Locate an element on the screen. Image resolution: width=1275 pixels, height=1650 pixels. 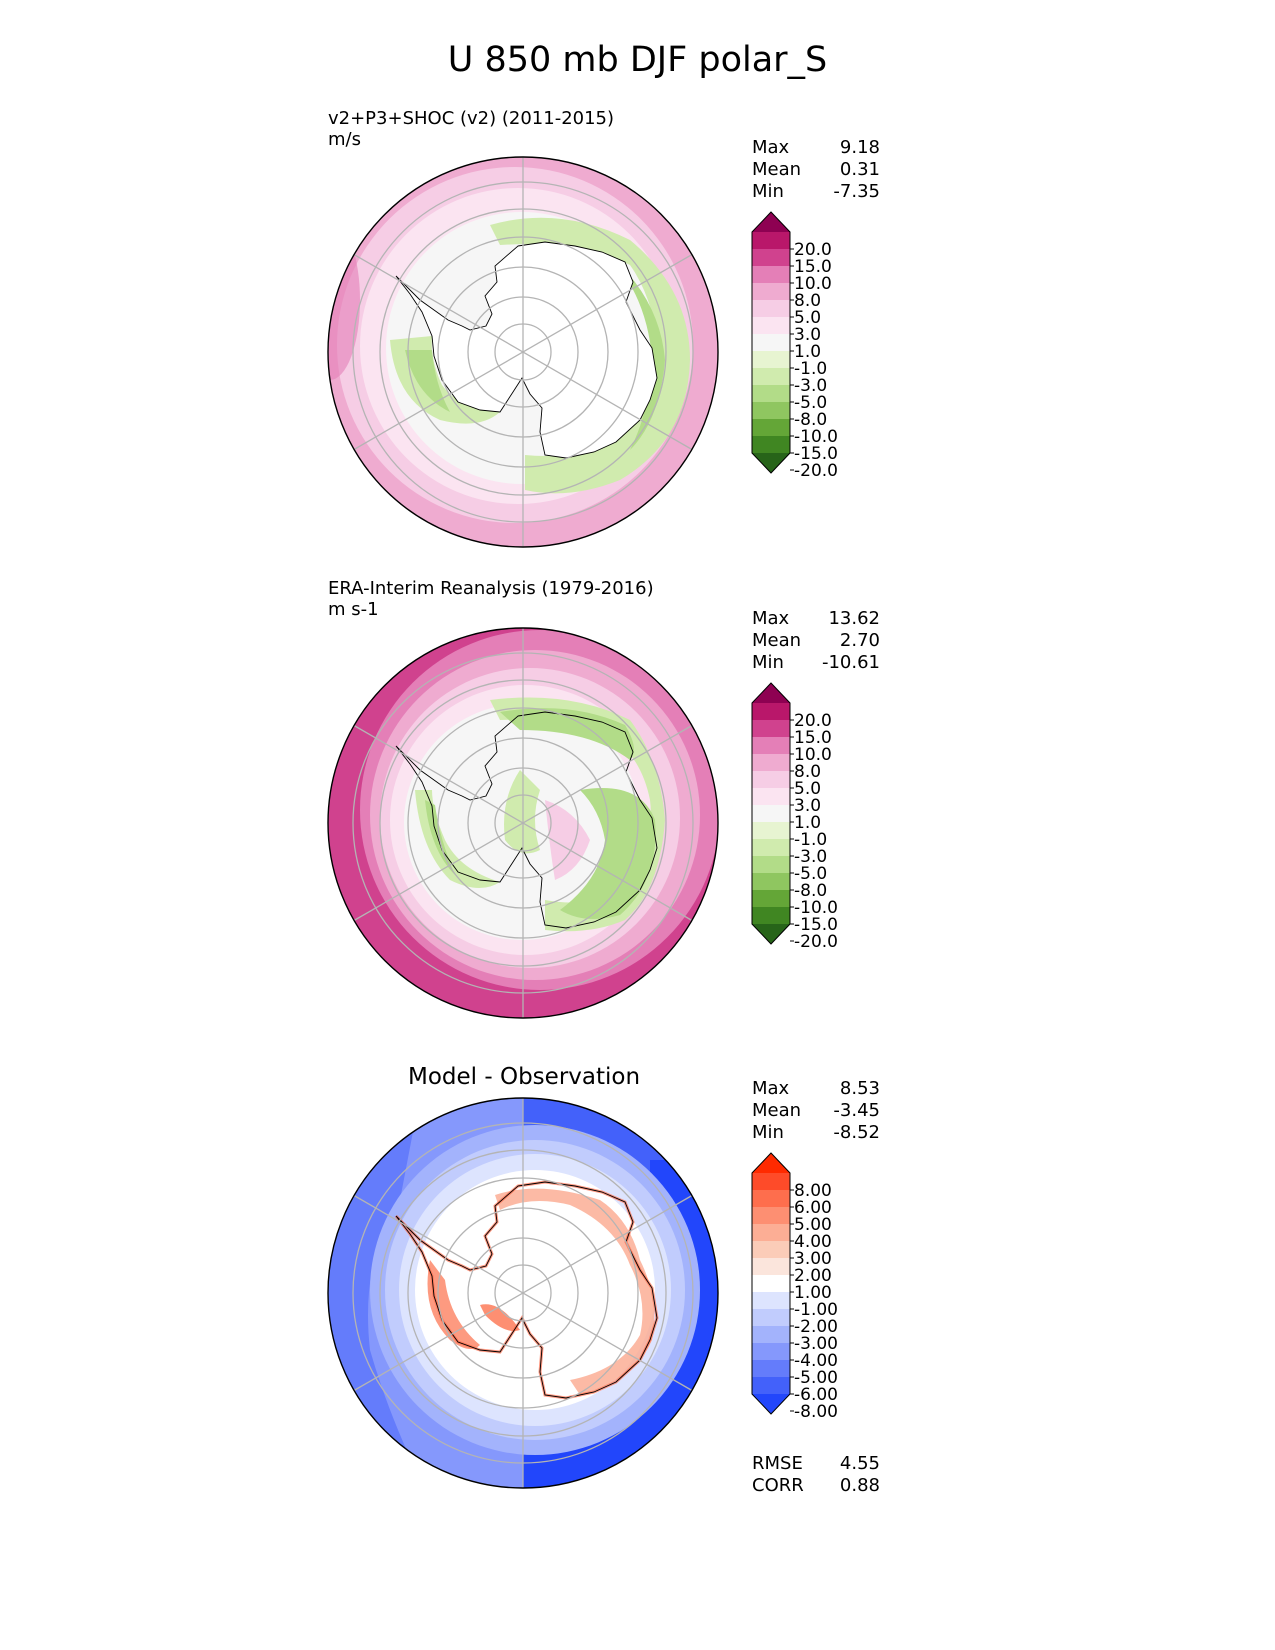
stat-value: 0.88 is located at coordinates (859, 1485).